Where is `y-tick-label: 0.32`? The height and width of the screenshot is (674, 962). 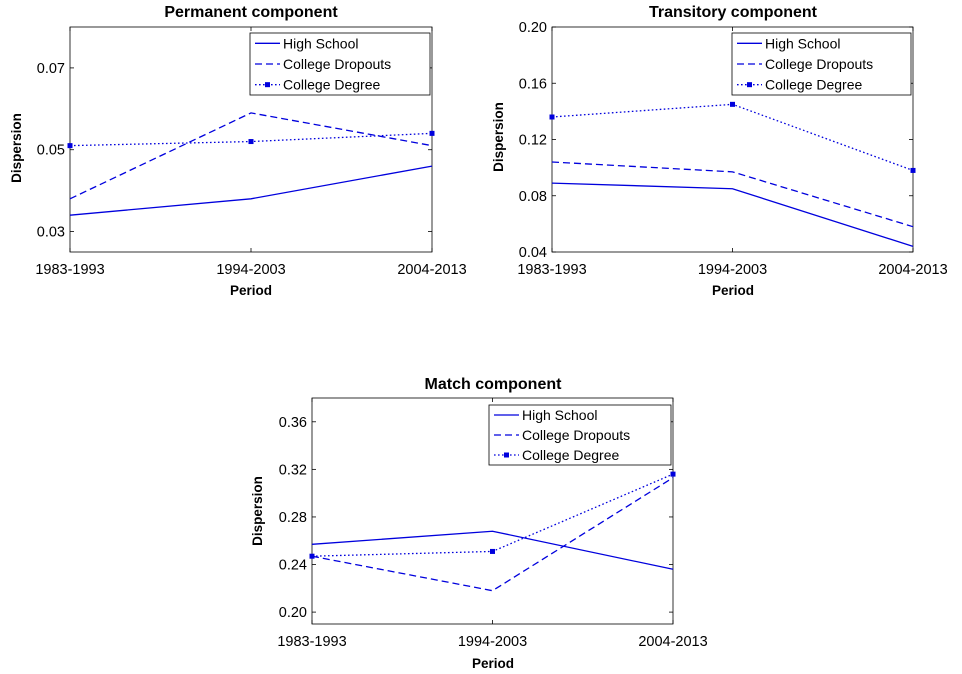 y-tick-label: 0.32 is located at coordinates (293, 470).